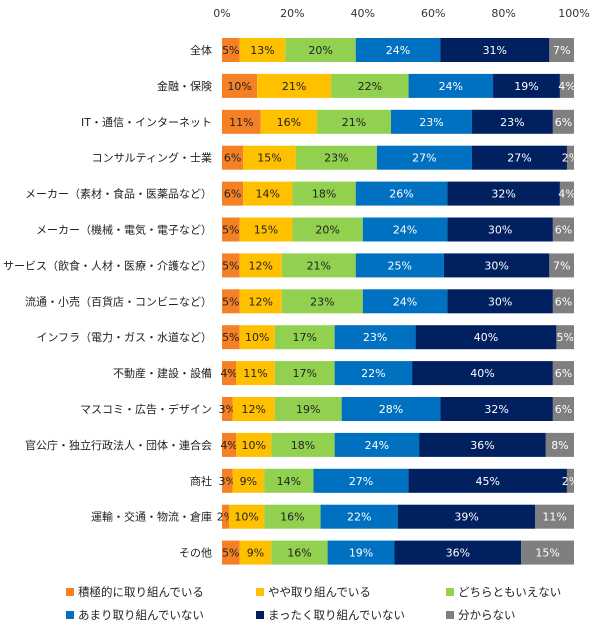  Describe the element at coordinates (481, 615) in the screenshot. I see `legend-item: 分からない` at that location.